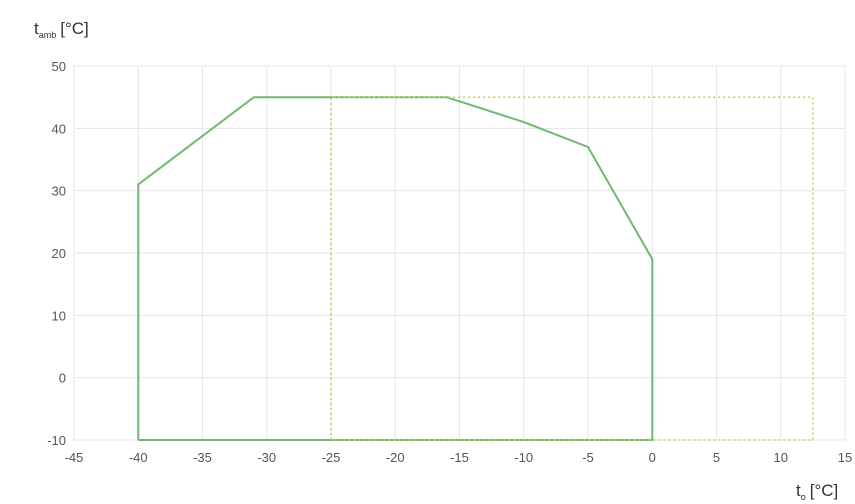 The width and height of the screenshot is (855, 504). What do you see at coordinates (395, 457) in the screenshot?
I see `x-tick-label: -20` at bounding box center [395, 457].